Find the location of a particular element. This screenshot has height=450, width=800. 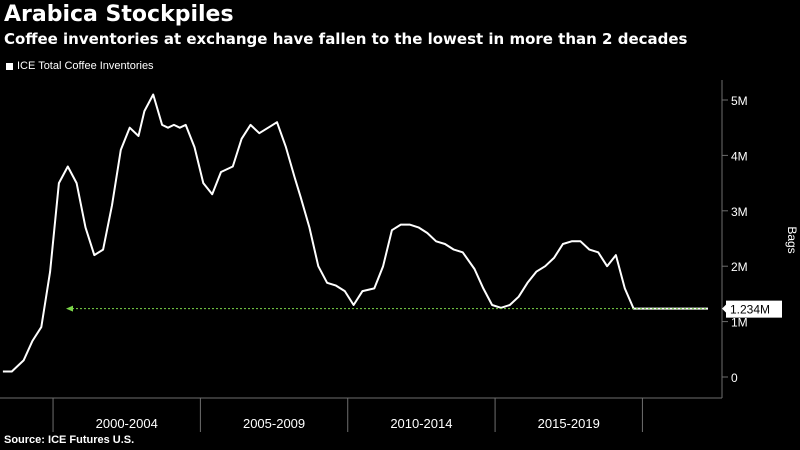

x-period-label: 2010-2014 is located at coordinates (421, 423).